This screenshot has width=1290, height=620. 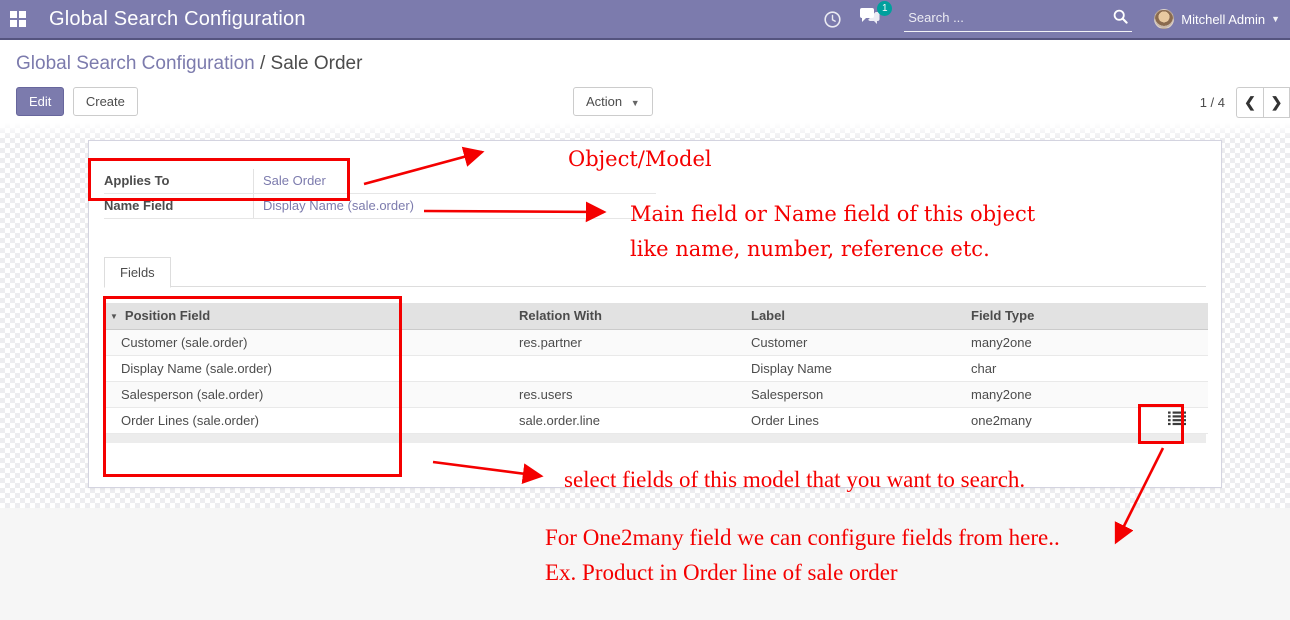 What do you see at coordinates (876, 15) in the screenshot?
I see `messages-icon: 1` at bounding box center [876, 15].